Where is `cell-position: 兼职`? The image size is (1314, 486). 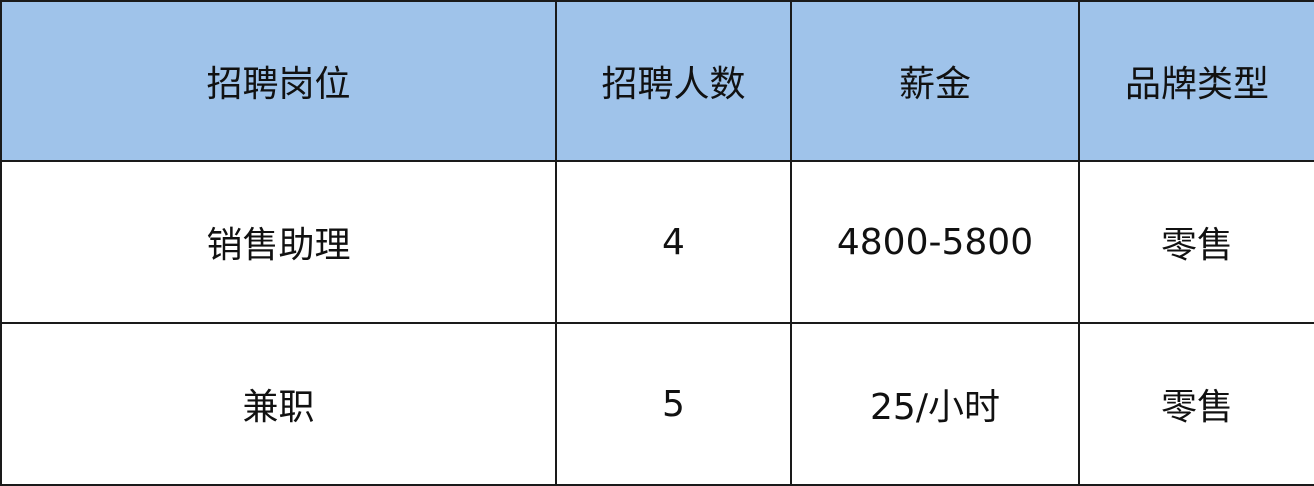 cell-position: 兼职 is located at coordinates (278, 404).